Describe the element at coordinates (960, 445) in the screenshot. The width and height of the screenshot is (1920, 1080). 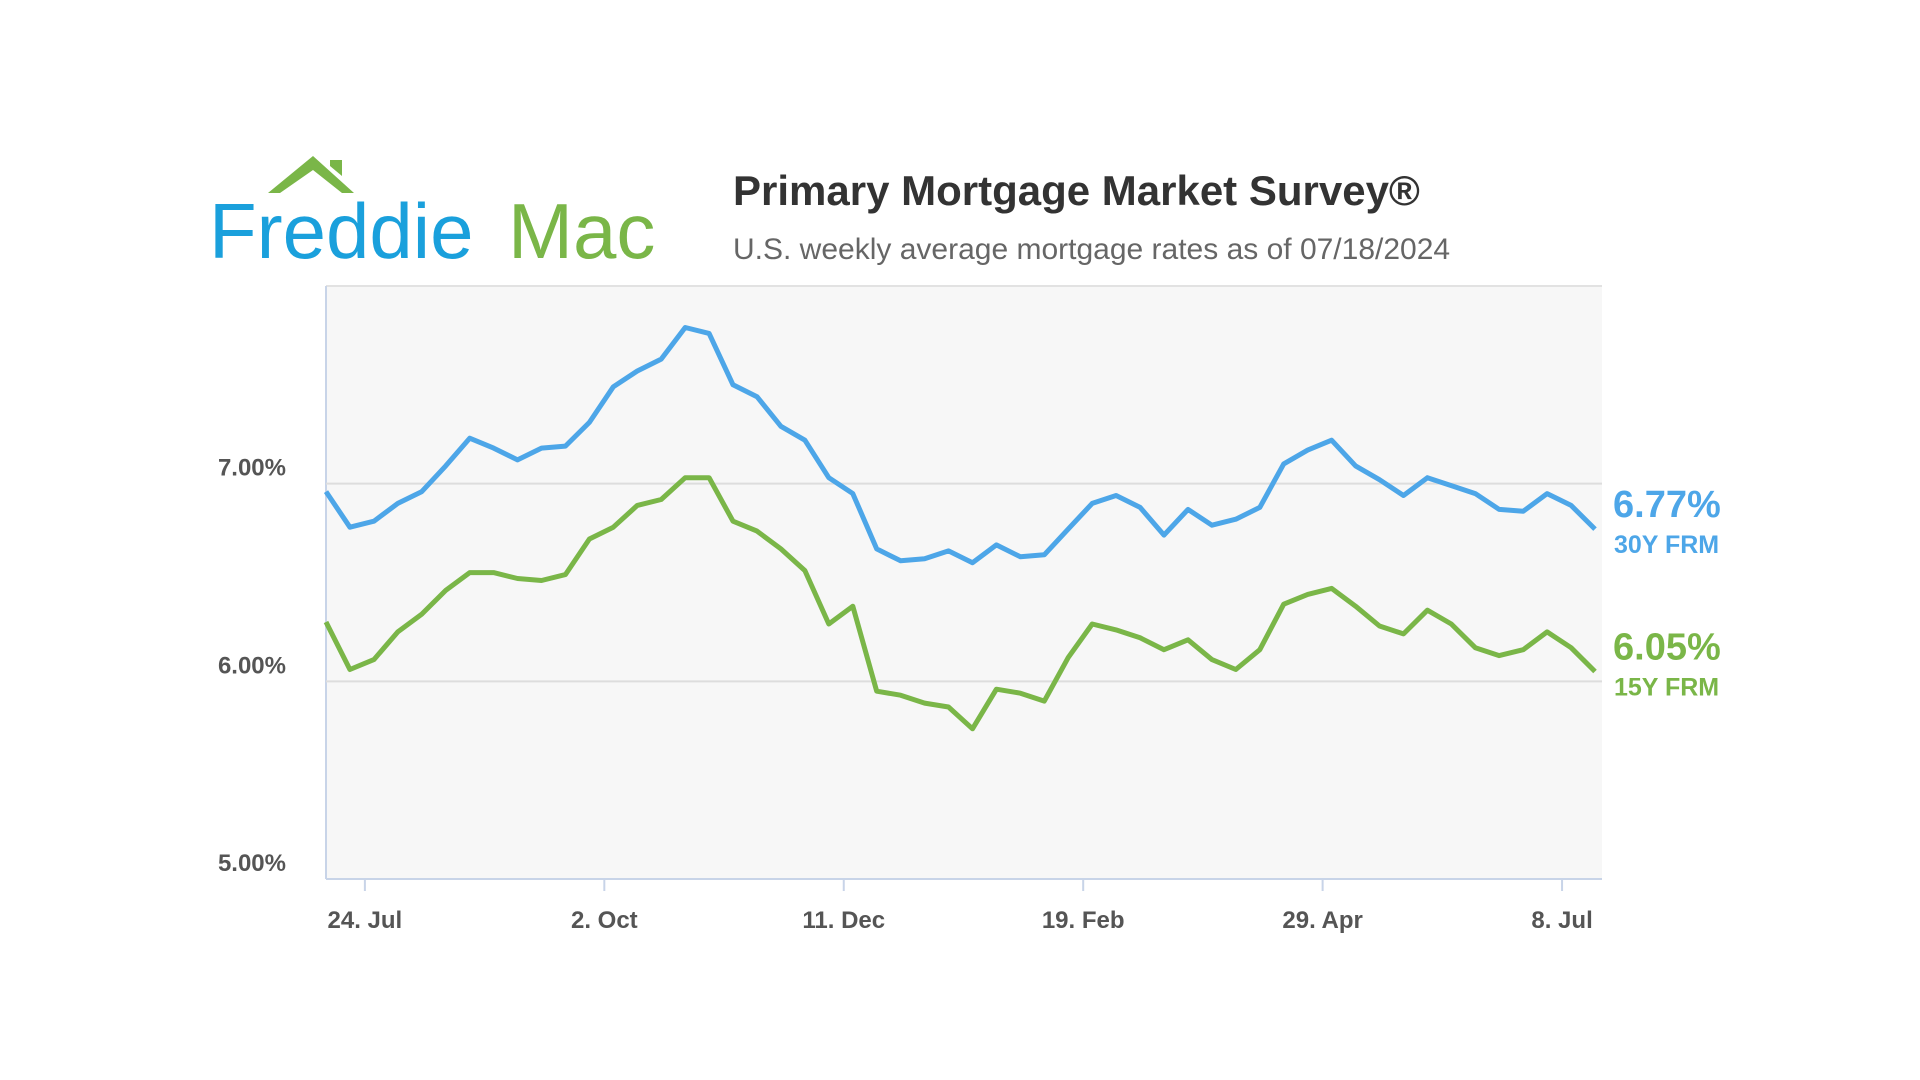
I see `line-series` at that location.